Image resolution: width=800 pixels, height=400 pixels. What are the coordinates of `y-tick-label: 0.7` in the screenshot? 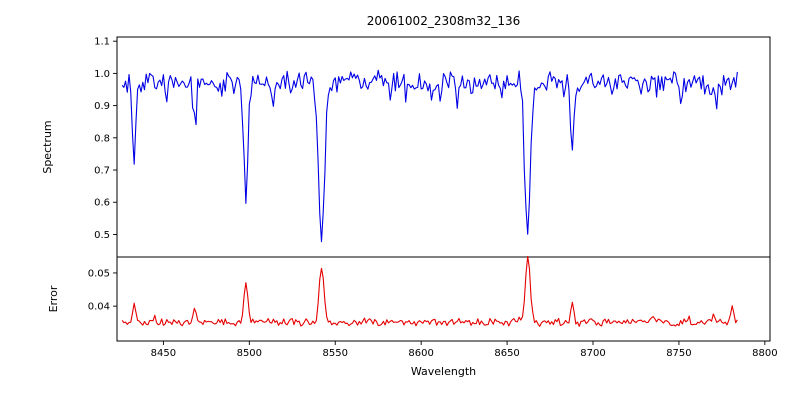 It's located at (102, 171).